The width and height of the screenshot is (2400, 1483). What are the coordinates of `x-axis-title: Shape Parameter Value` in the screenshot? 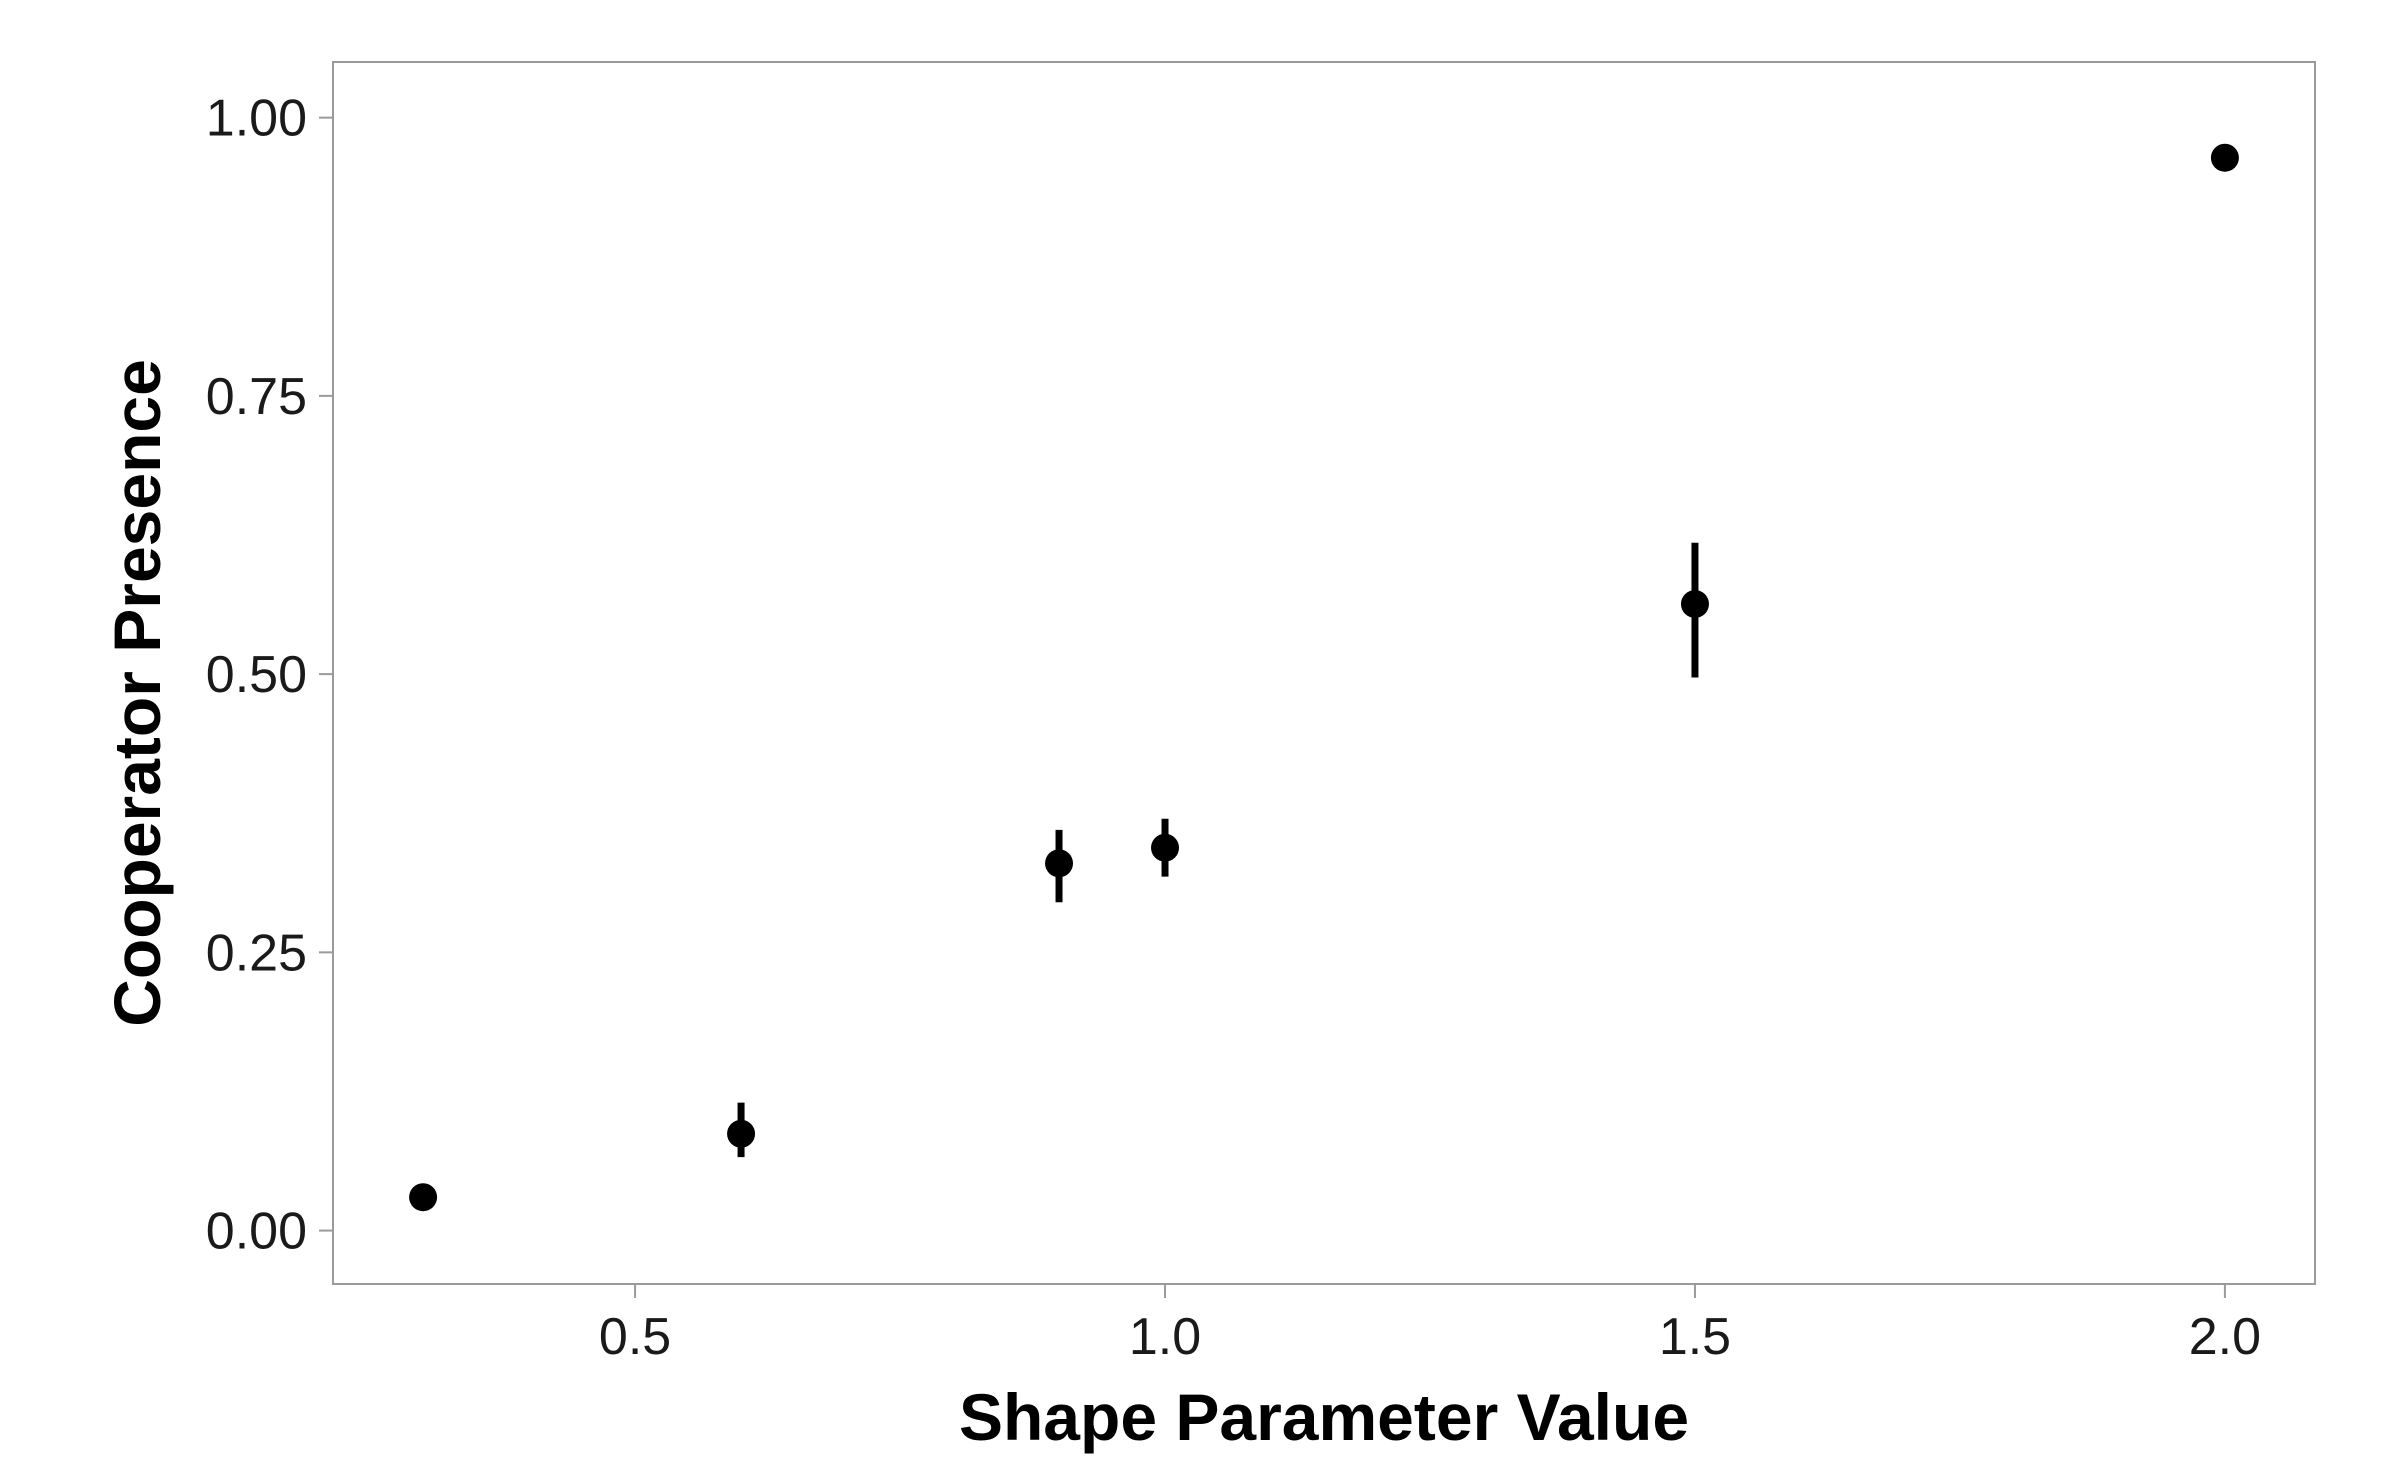 It's located at (1324, 1417).